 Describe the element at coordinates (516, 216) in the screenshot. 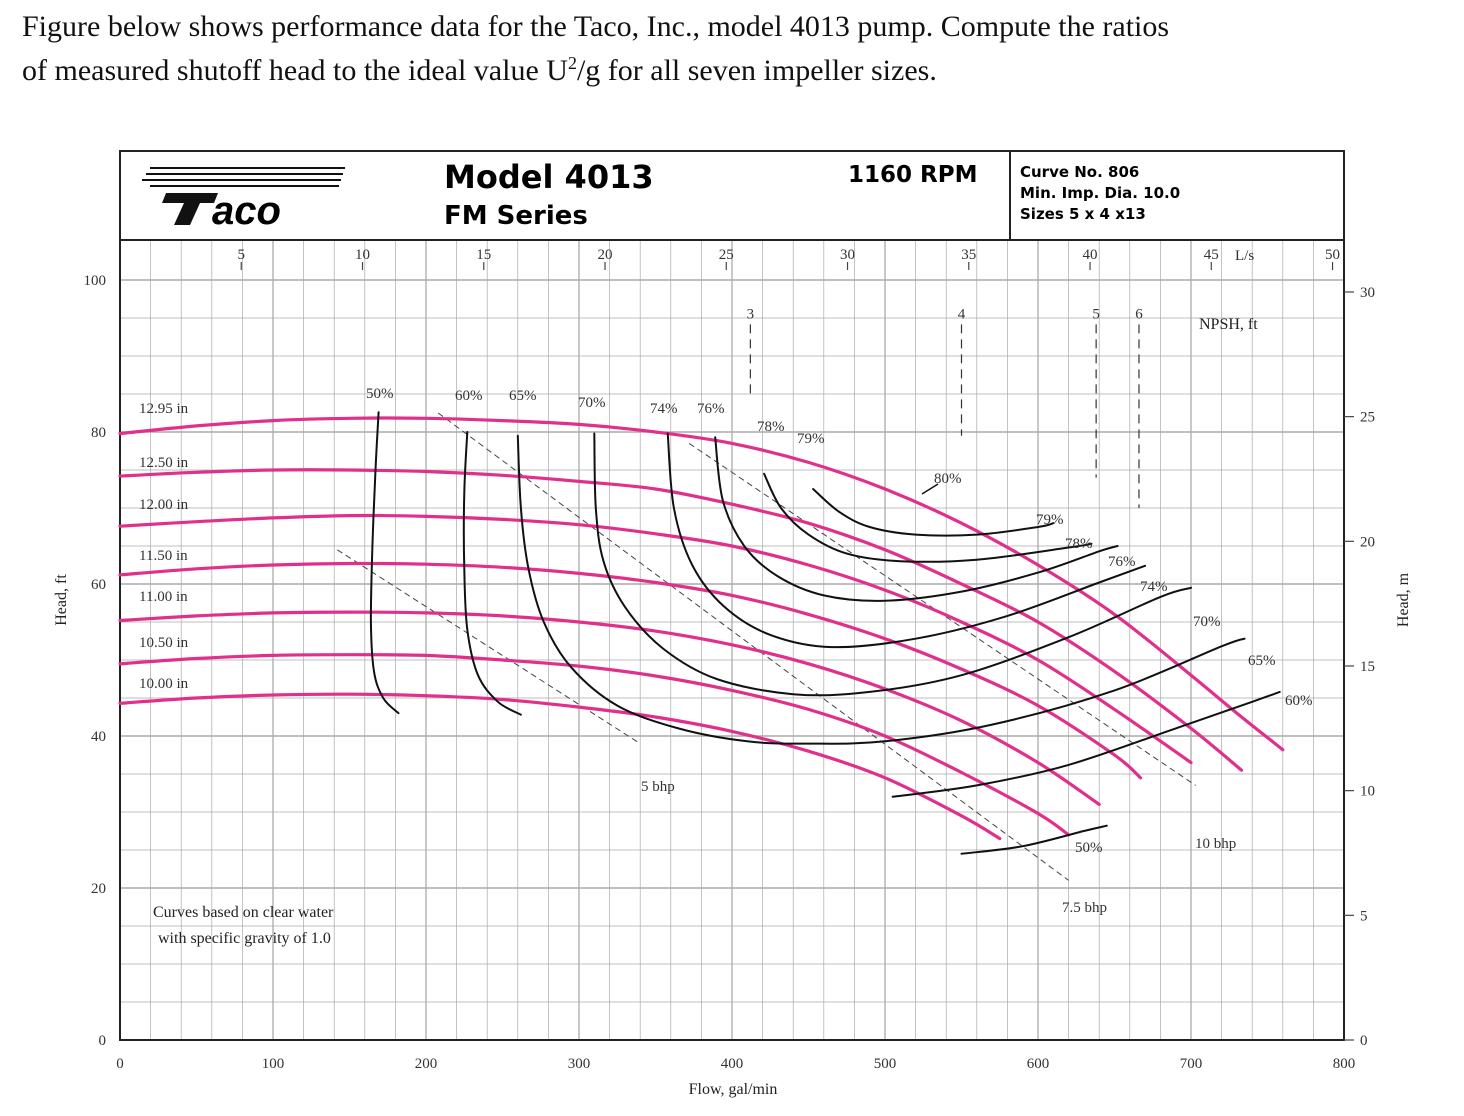

I see `series-title: FM Series` at that location.